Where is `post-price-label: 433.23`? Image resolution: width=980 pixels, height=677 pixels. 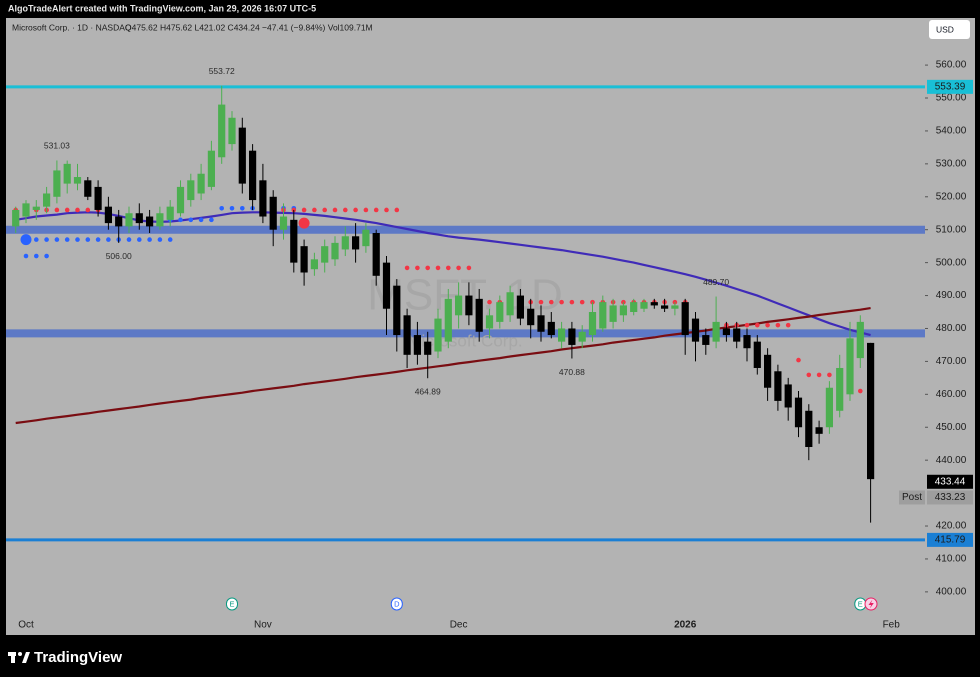
post-price-label: 433.23 is located at coordinates (950, 497).